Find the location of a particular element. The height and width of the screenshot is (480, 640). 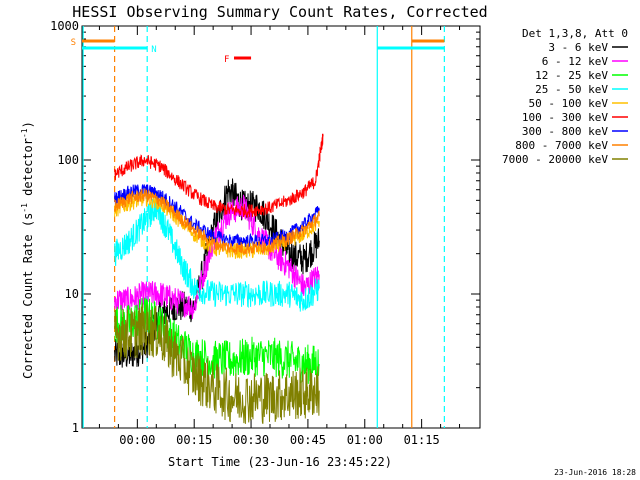

y-tick-label: 10 is located at coordinates (72, 294).